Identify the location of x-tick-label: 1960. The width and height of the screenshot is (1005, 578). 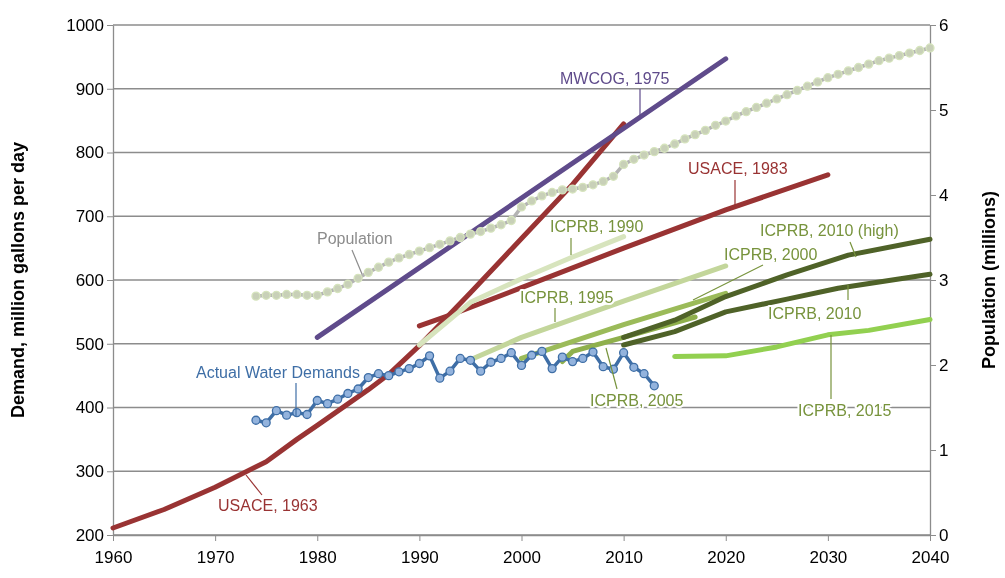
(113, 557).